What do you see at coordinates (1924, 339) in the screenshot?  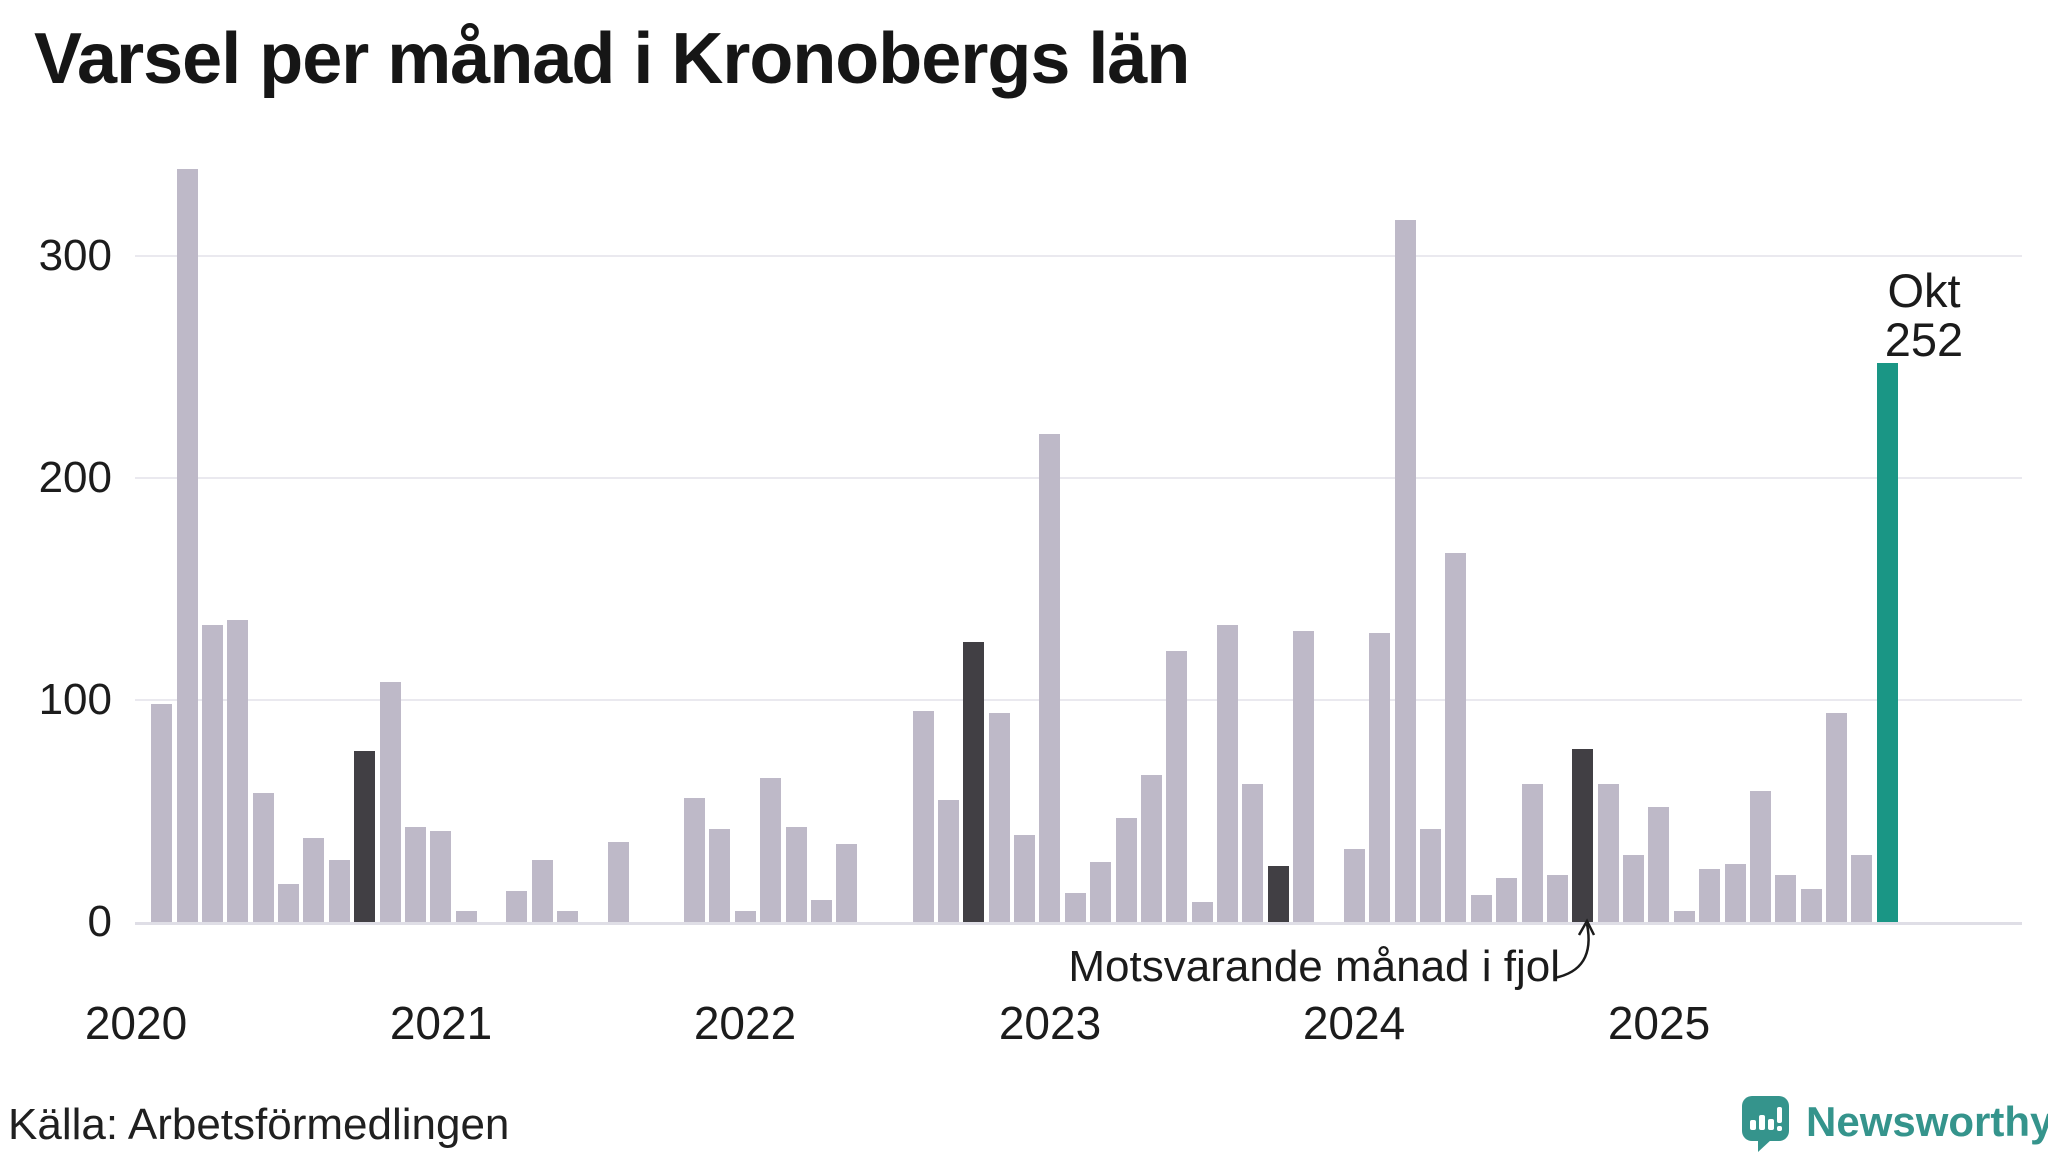 I see `current-month-value: 252` at bounding box center [1924, 339].